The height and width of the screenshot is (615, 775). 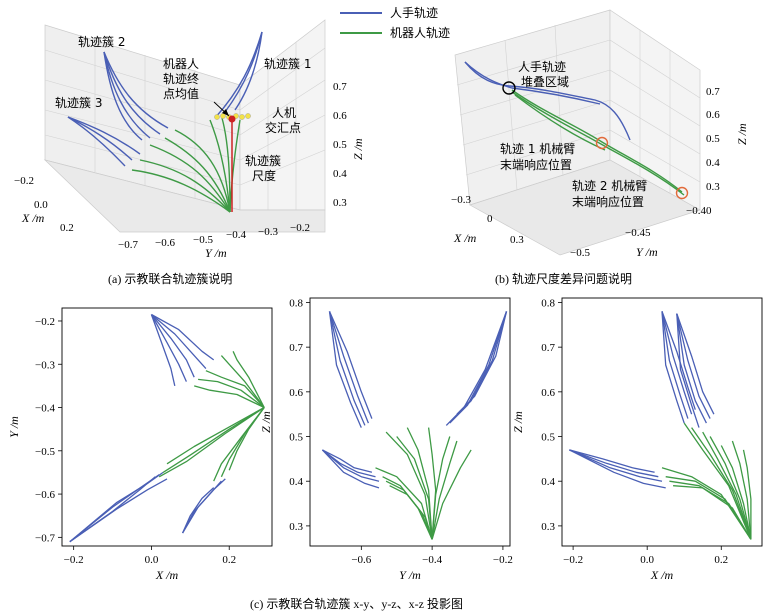 I want to click on panel-a-y-label: Y /m, so click(x=216, y=253).